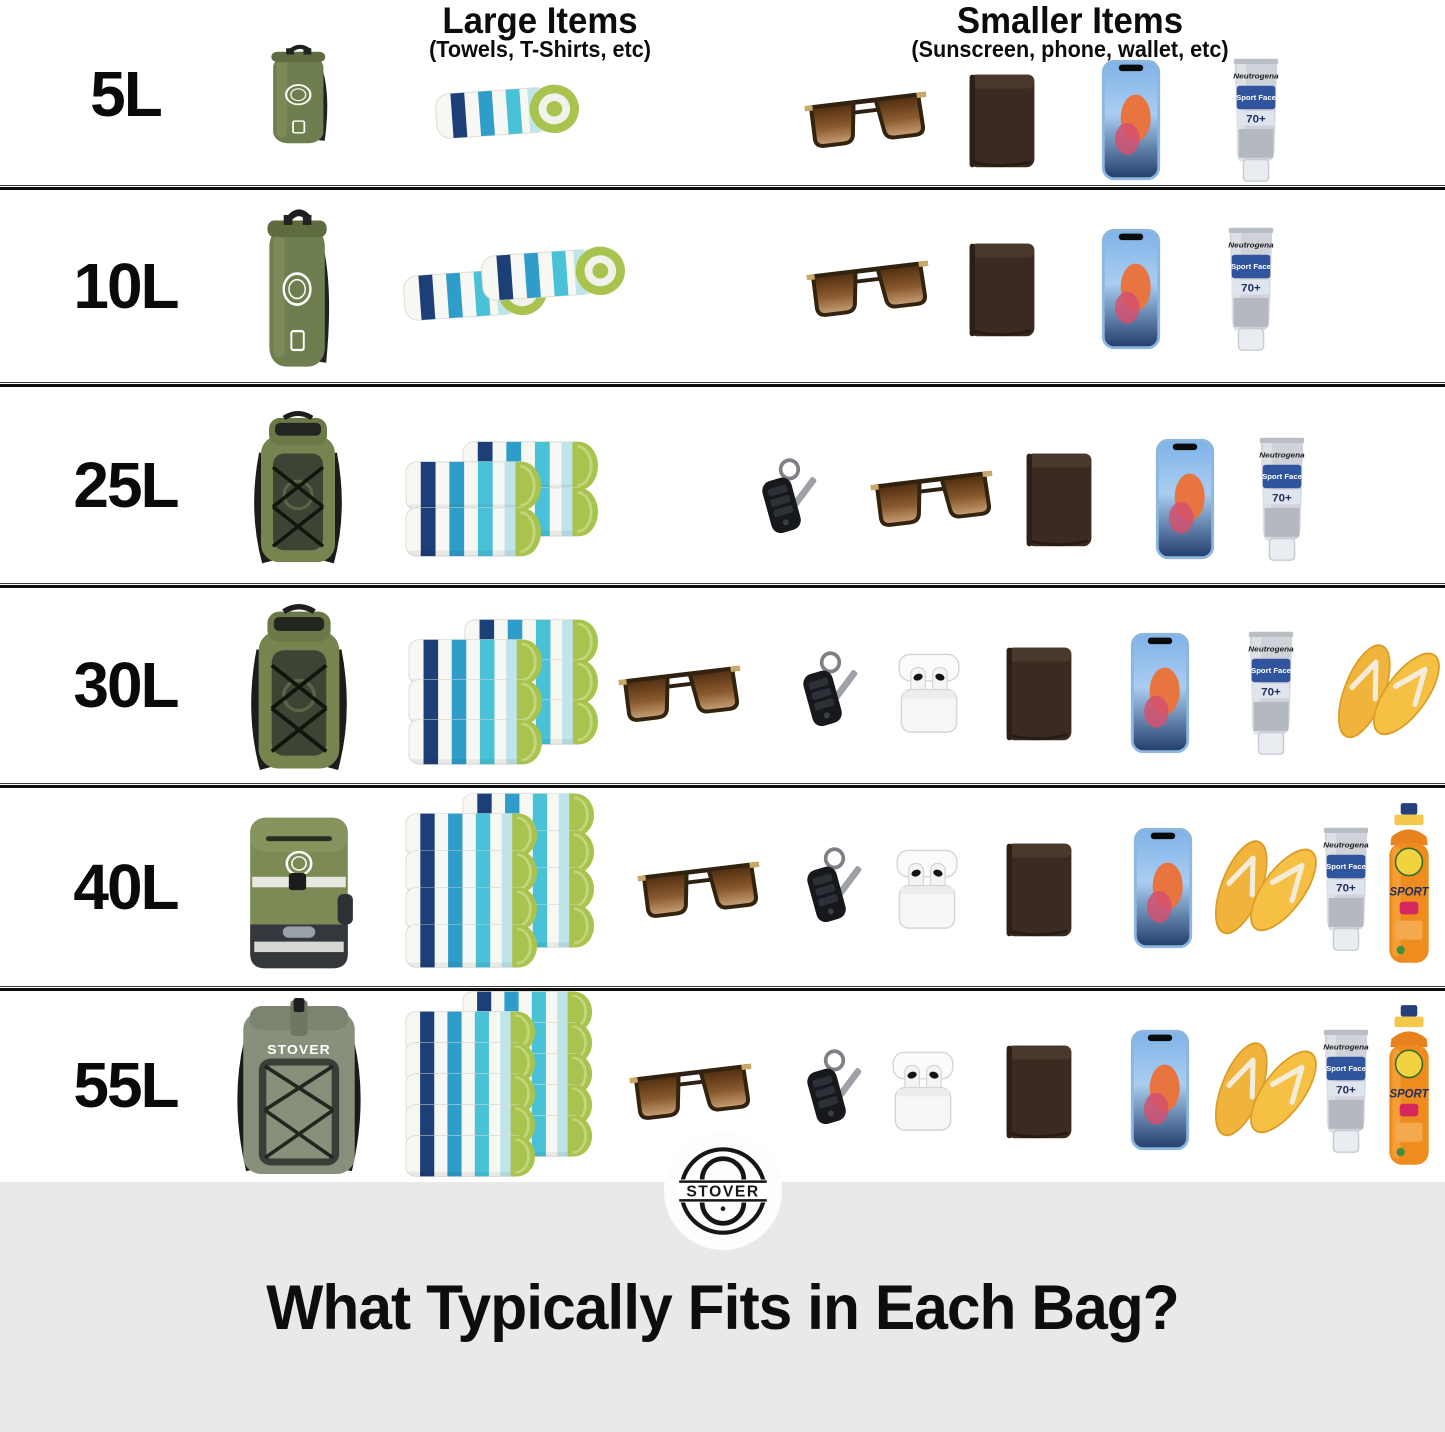 The width and height of the screenshot is (1445, 1432). I want to click on size-label: 25L, so click(126, 484).